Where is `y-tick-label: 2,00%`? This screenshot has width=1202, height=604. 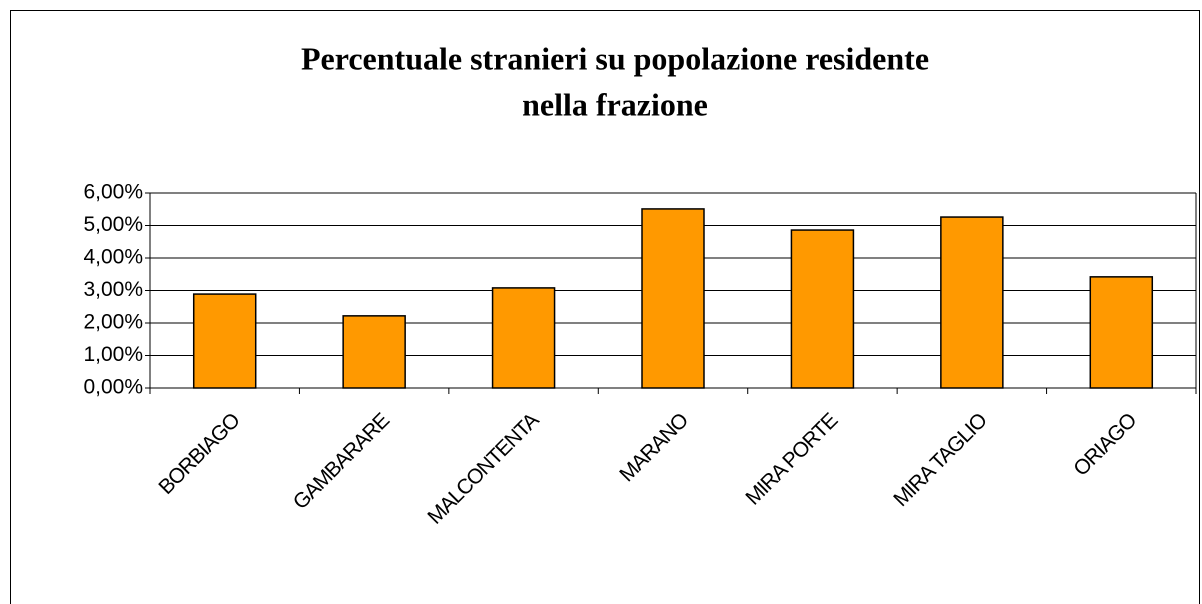 y-tick-label: 2,00% is located at coordinates (113, 322).